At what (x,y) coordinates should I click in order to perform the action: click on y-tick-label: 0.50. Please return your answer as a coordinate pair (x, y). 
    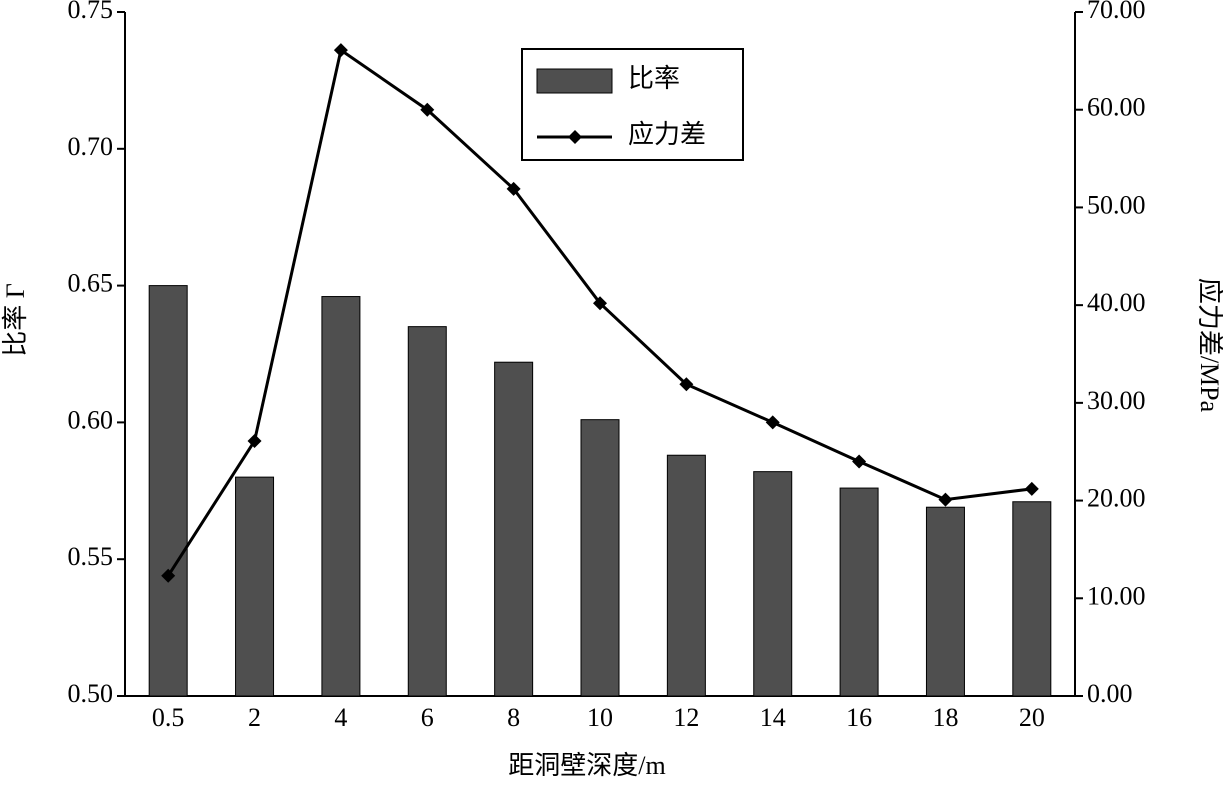
    Looking at the image, I should click on (91, 693).